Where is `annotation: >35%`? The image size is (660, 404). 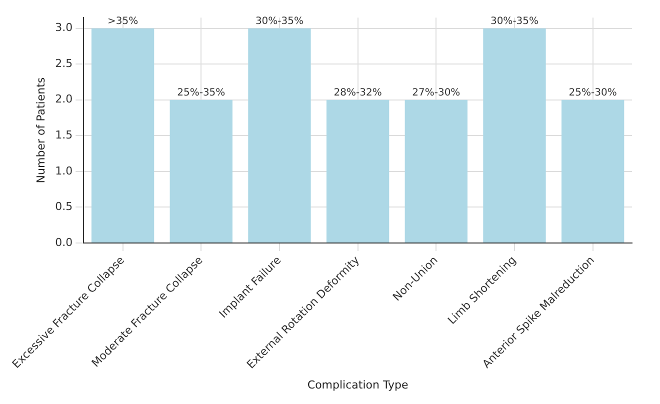
annotation: >35% is located at coordinates (122, 21).